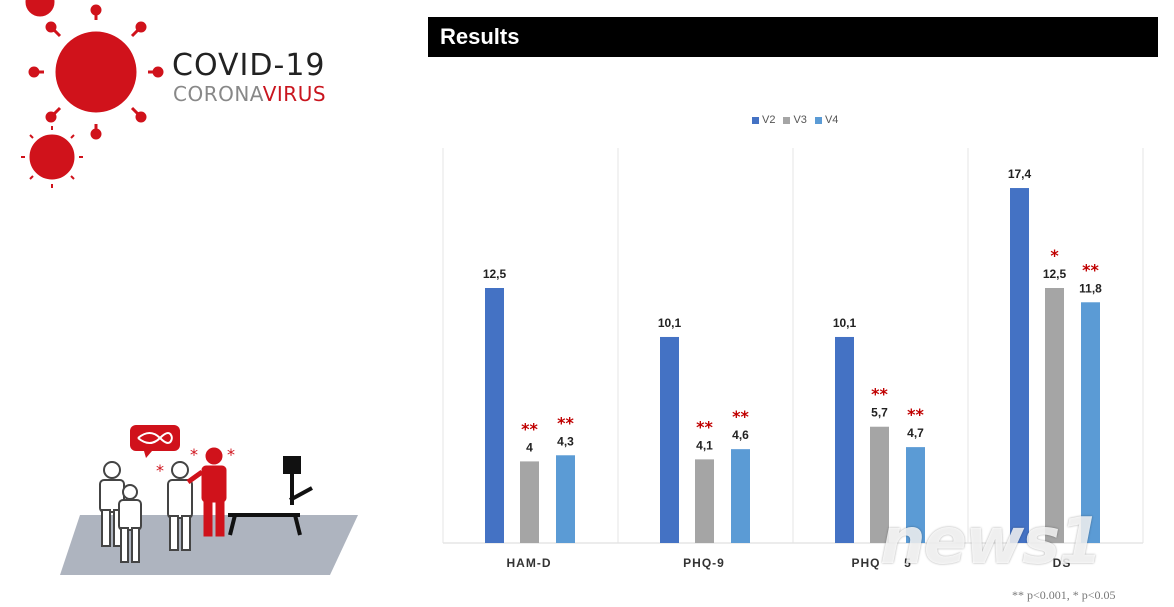  What do you see at coordinates (120, 512) in the screenshot?
I see `patient-figures-icon` at bounding box center [120, 512].